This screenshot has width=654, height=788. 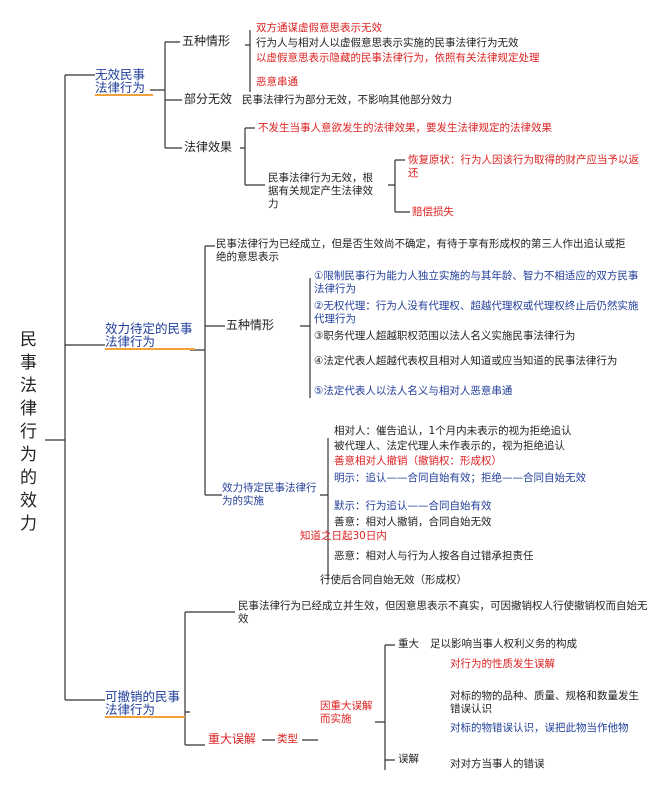 What do you see at coordinates (124, 82) in the screenshot?
I see `branch-label: 无效民事法律行为` at bounding box center [124, 82].